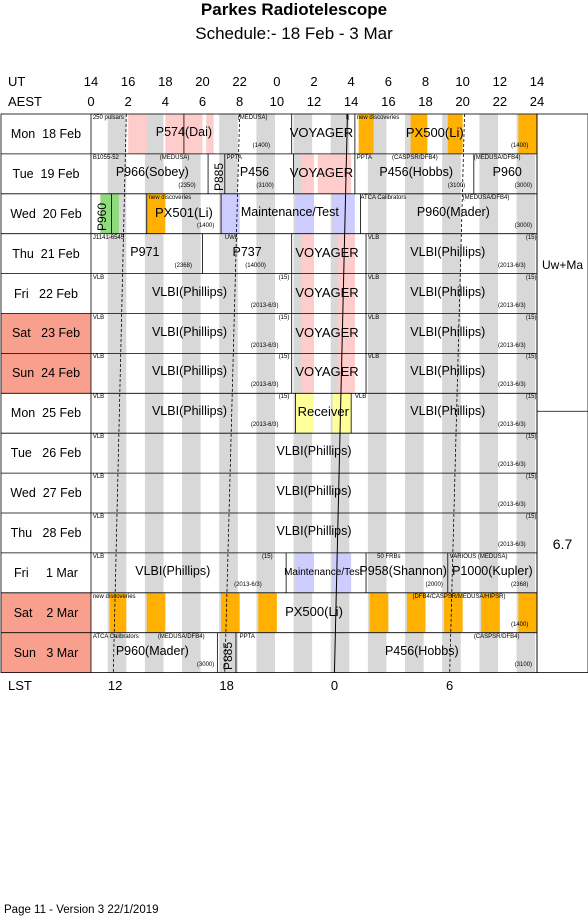 Image resolution: width=588 pixels, height=919 pixels. What do you see at coordinates (46, 253) in the screenshot?
I see `day-label: Thu 21 Feb` at bounding box center [46, 253].